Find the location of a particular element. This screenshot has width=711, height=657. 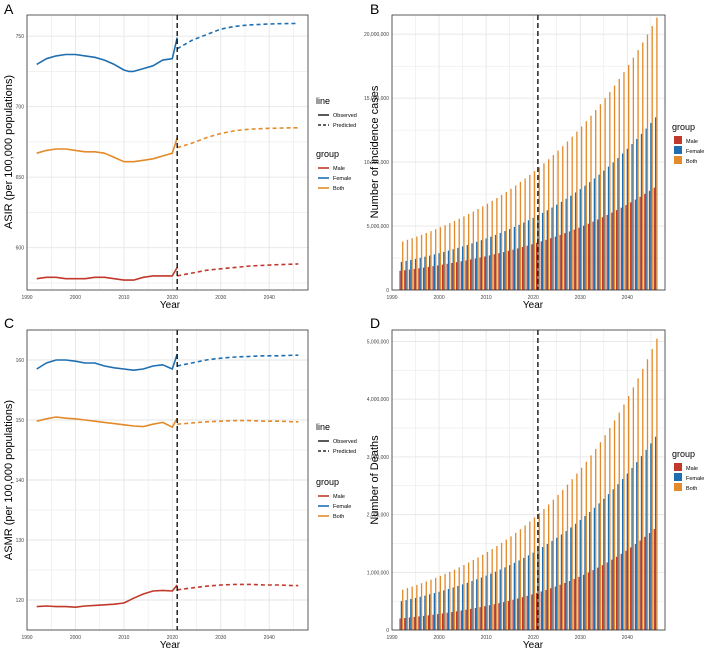

bar-male-2032 is located at coordinates (588, 256).